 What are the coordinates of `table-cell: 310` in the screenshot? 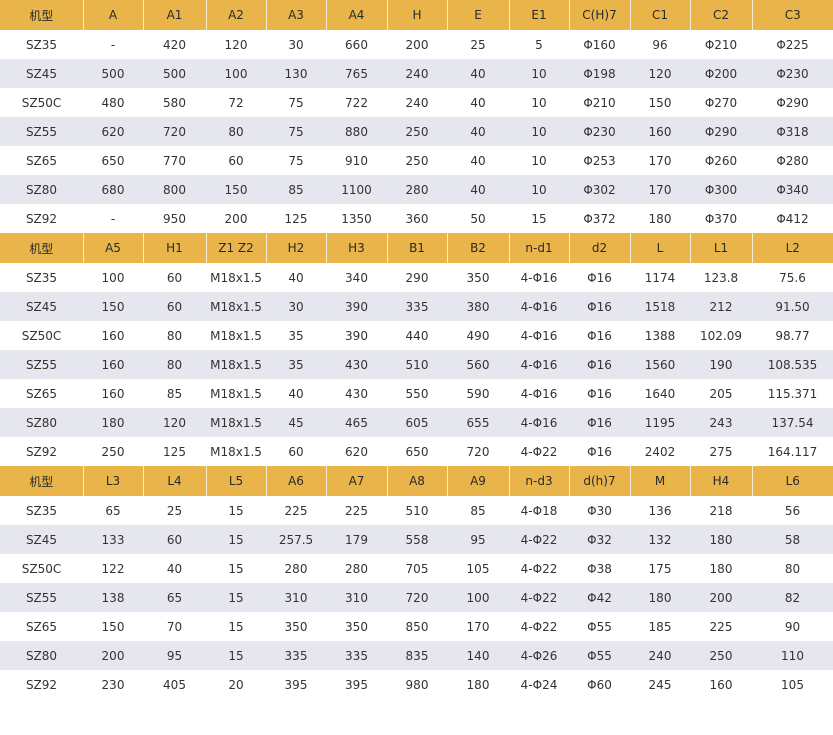 It's located at (296, 597).